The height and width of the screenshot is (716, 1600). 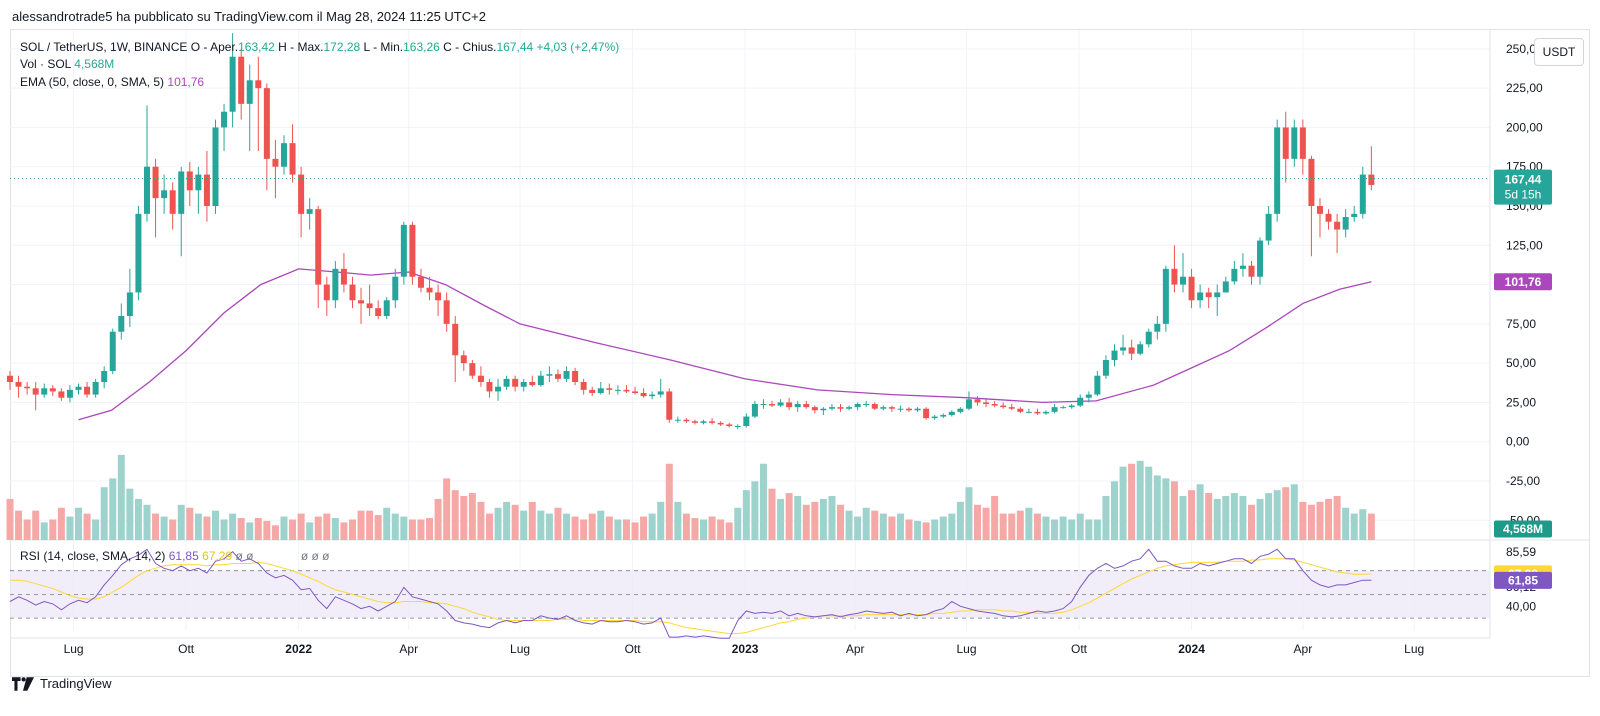 I want to click on rsi-badge: 61,85, so click(x=1523, y=580).